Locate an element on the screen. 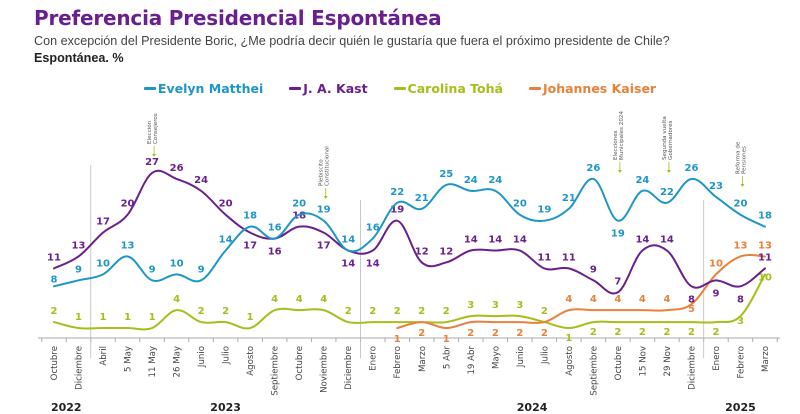 The image size is (800, 414). event-annotation: Reforma de Pensiones is located at coordinates (741, 164).